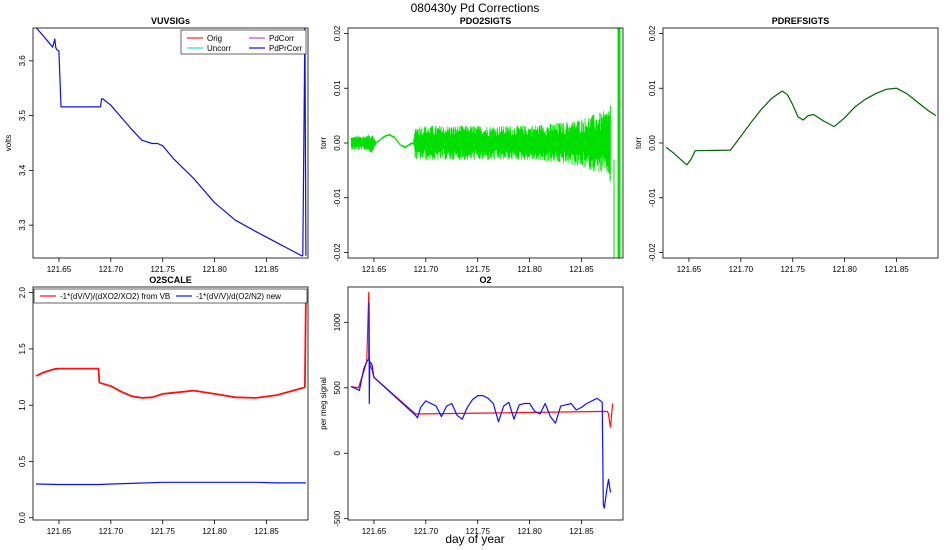 This screenshot has height=550, width=950. I want to click on y-tick-label: 3.6, so click(22, 61).